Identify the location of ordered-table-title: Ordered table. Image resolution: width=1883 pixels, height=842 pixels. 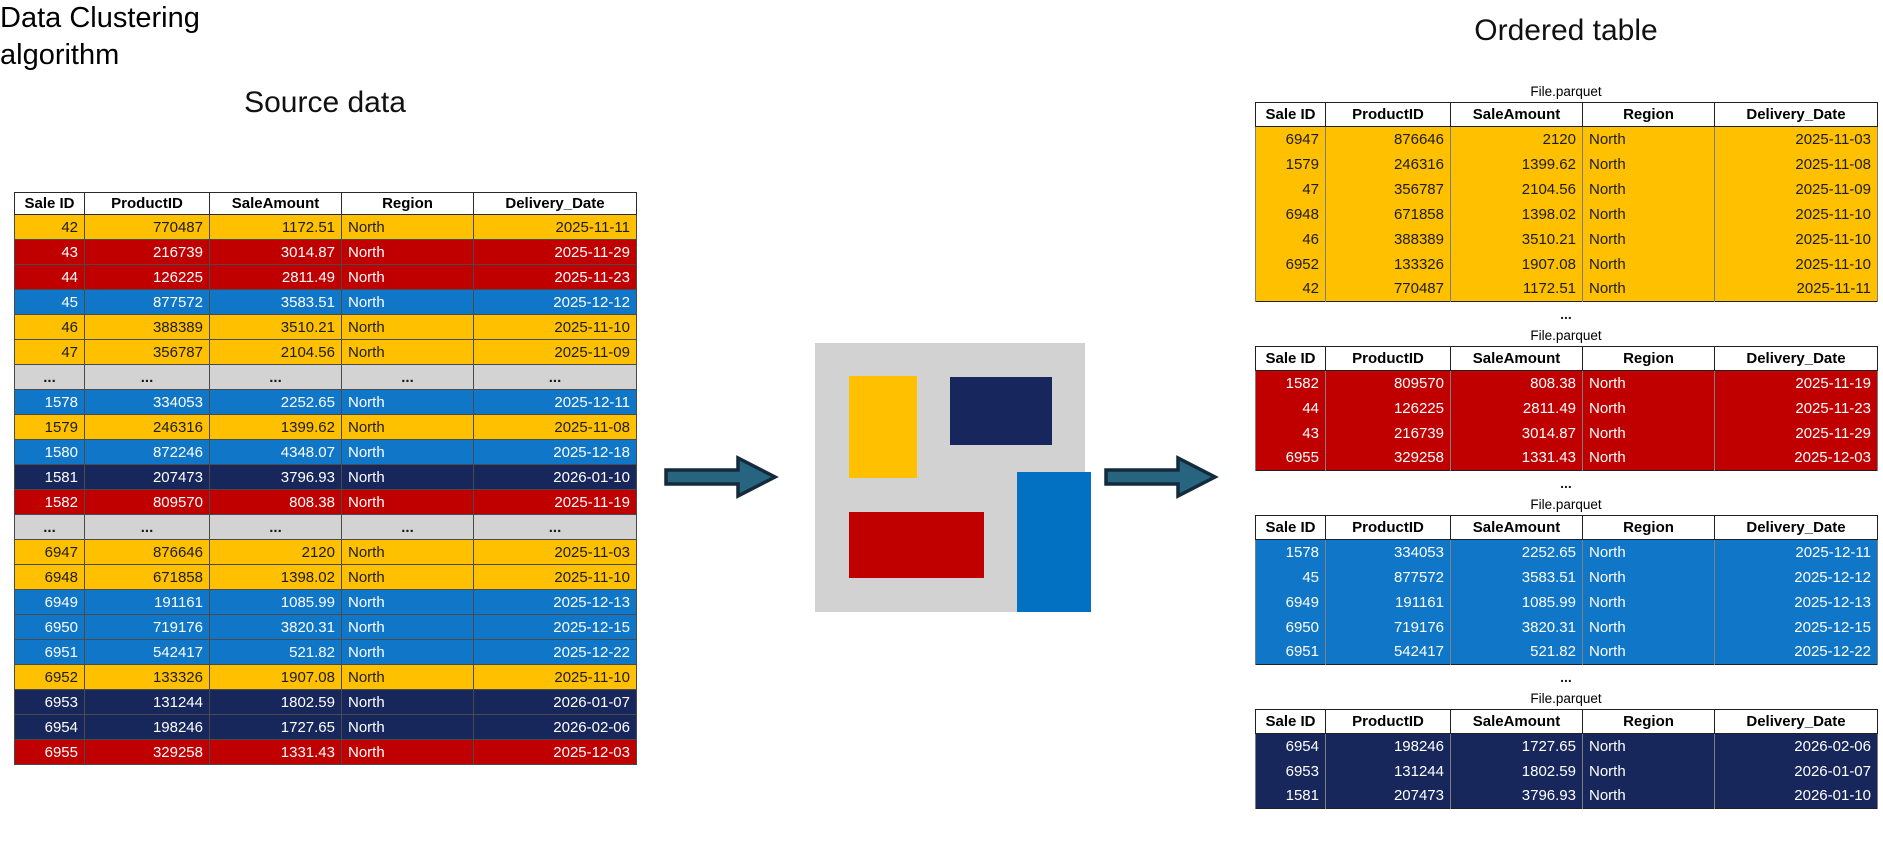
(1566, 30).